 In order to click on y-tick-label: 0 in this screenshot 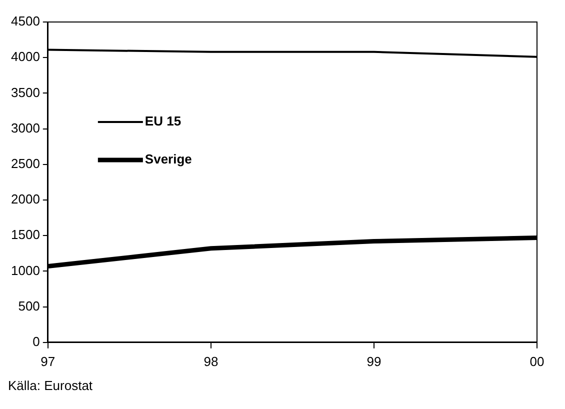, I will do `click(36, 341)`.